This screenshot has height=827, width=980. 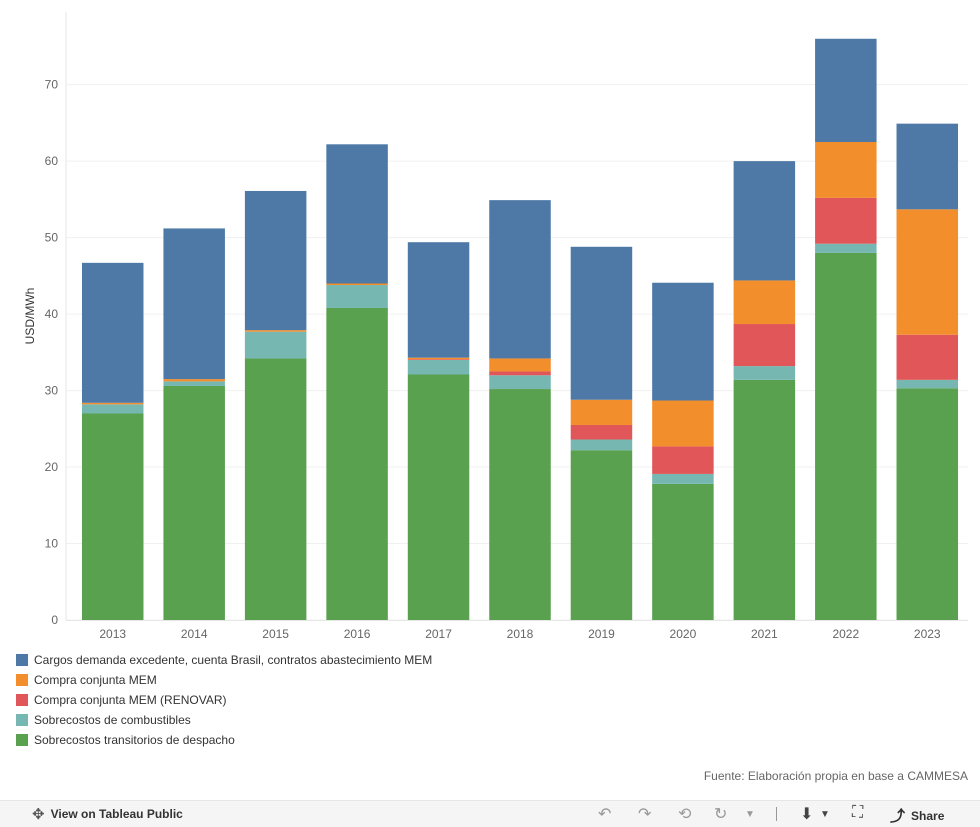 I want to click on share-icon: ⤴, so click(x=898, y=816).